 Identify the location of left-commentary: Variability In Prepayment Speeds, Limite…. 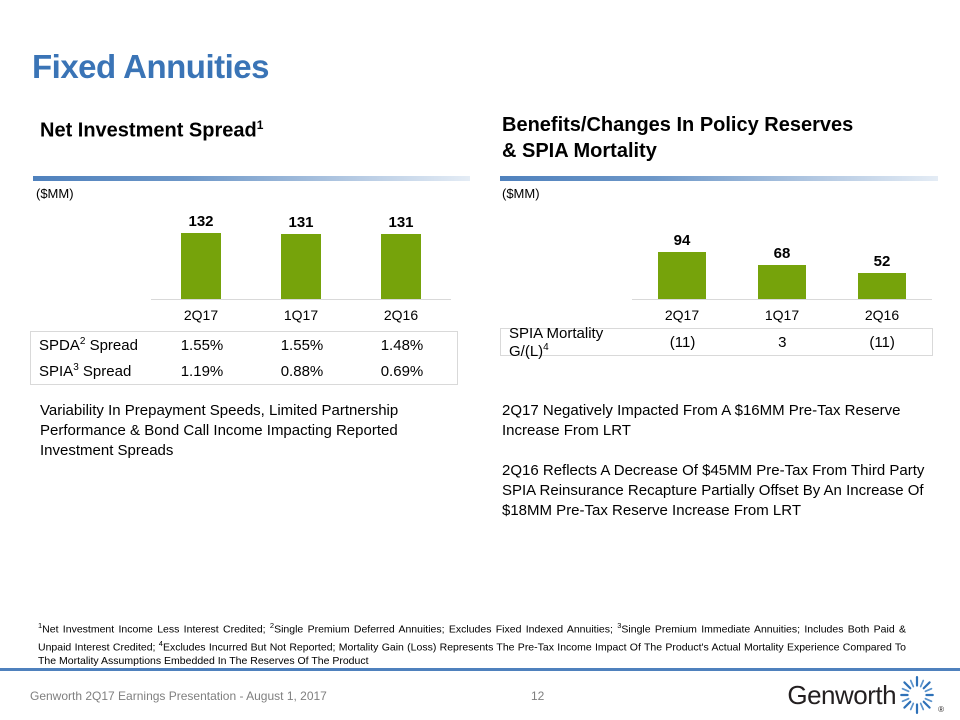
(219, 430).